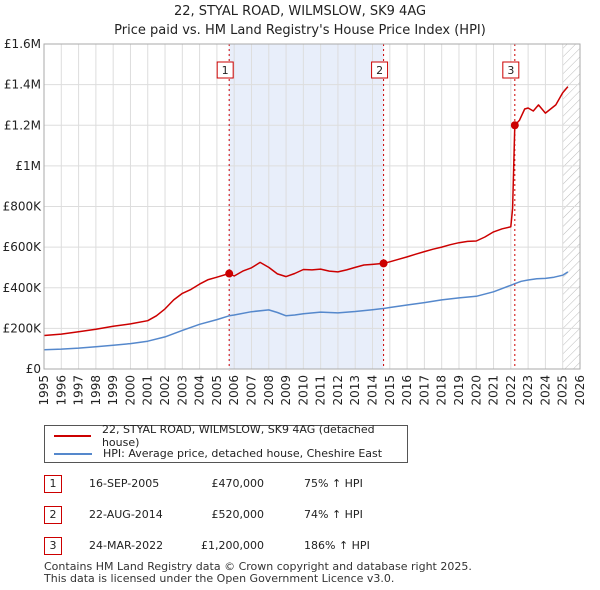  What do you see at coordinates (148, 390) in the screenshot?
I see `x-tick-label: 2001` at bounding box center [148, 390].